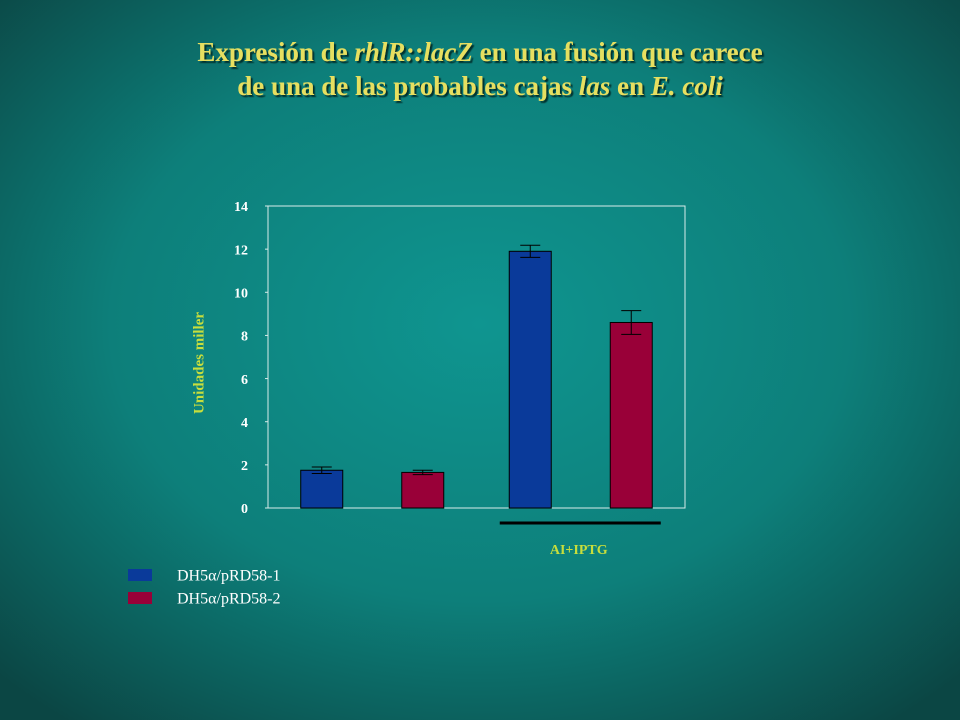 This screenshot has width=960, height=720. I want to click on title-segment: en una fusión que carece, so click(618, 52).